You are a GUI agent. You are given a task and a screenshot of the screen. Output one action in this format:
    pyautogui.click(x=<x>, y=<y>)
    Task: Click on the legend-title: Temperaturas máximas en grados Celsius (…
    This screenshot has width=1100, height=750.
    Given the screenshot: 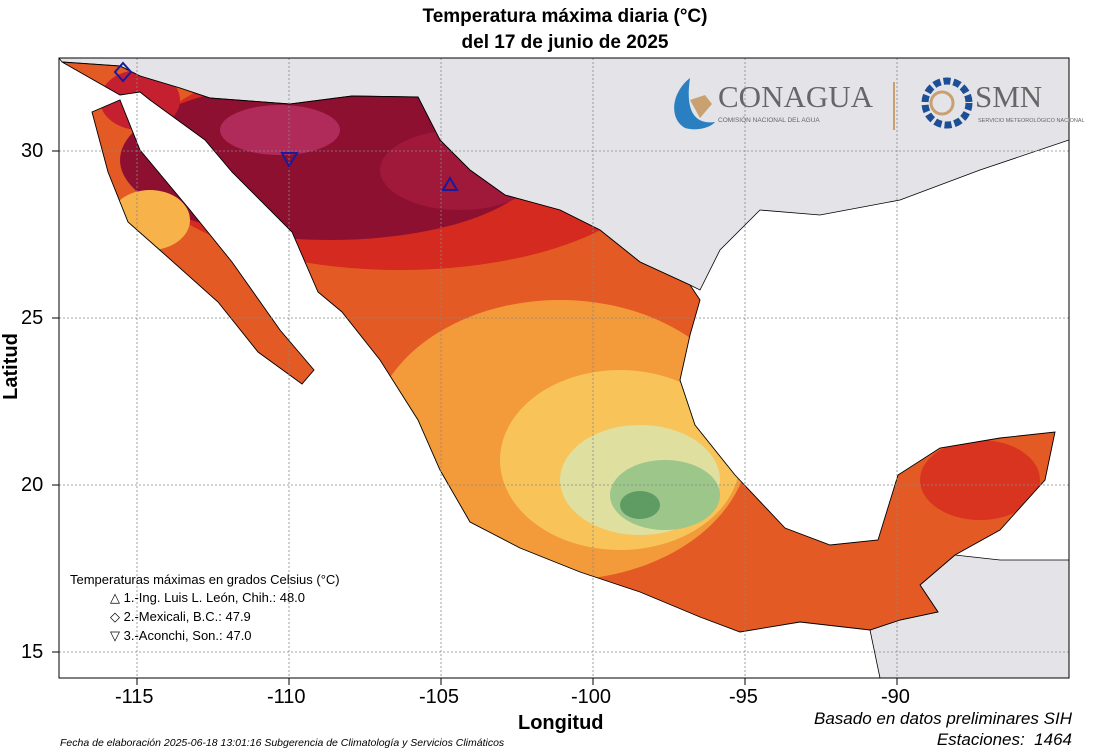 What is the action you would take?
    pyautogui.click(x=205, y=579)
    